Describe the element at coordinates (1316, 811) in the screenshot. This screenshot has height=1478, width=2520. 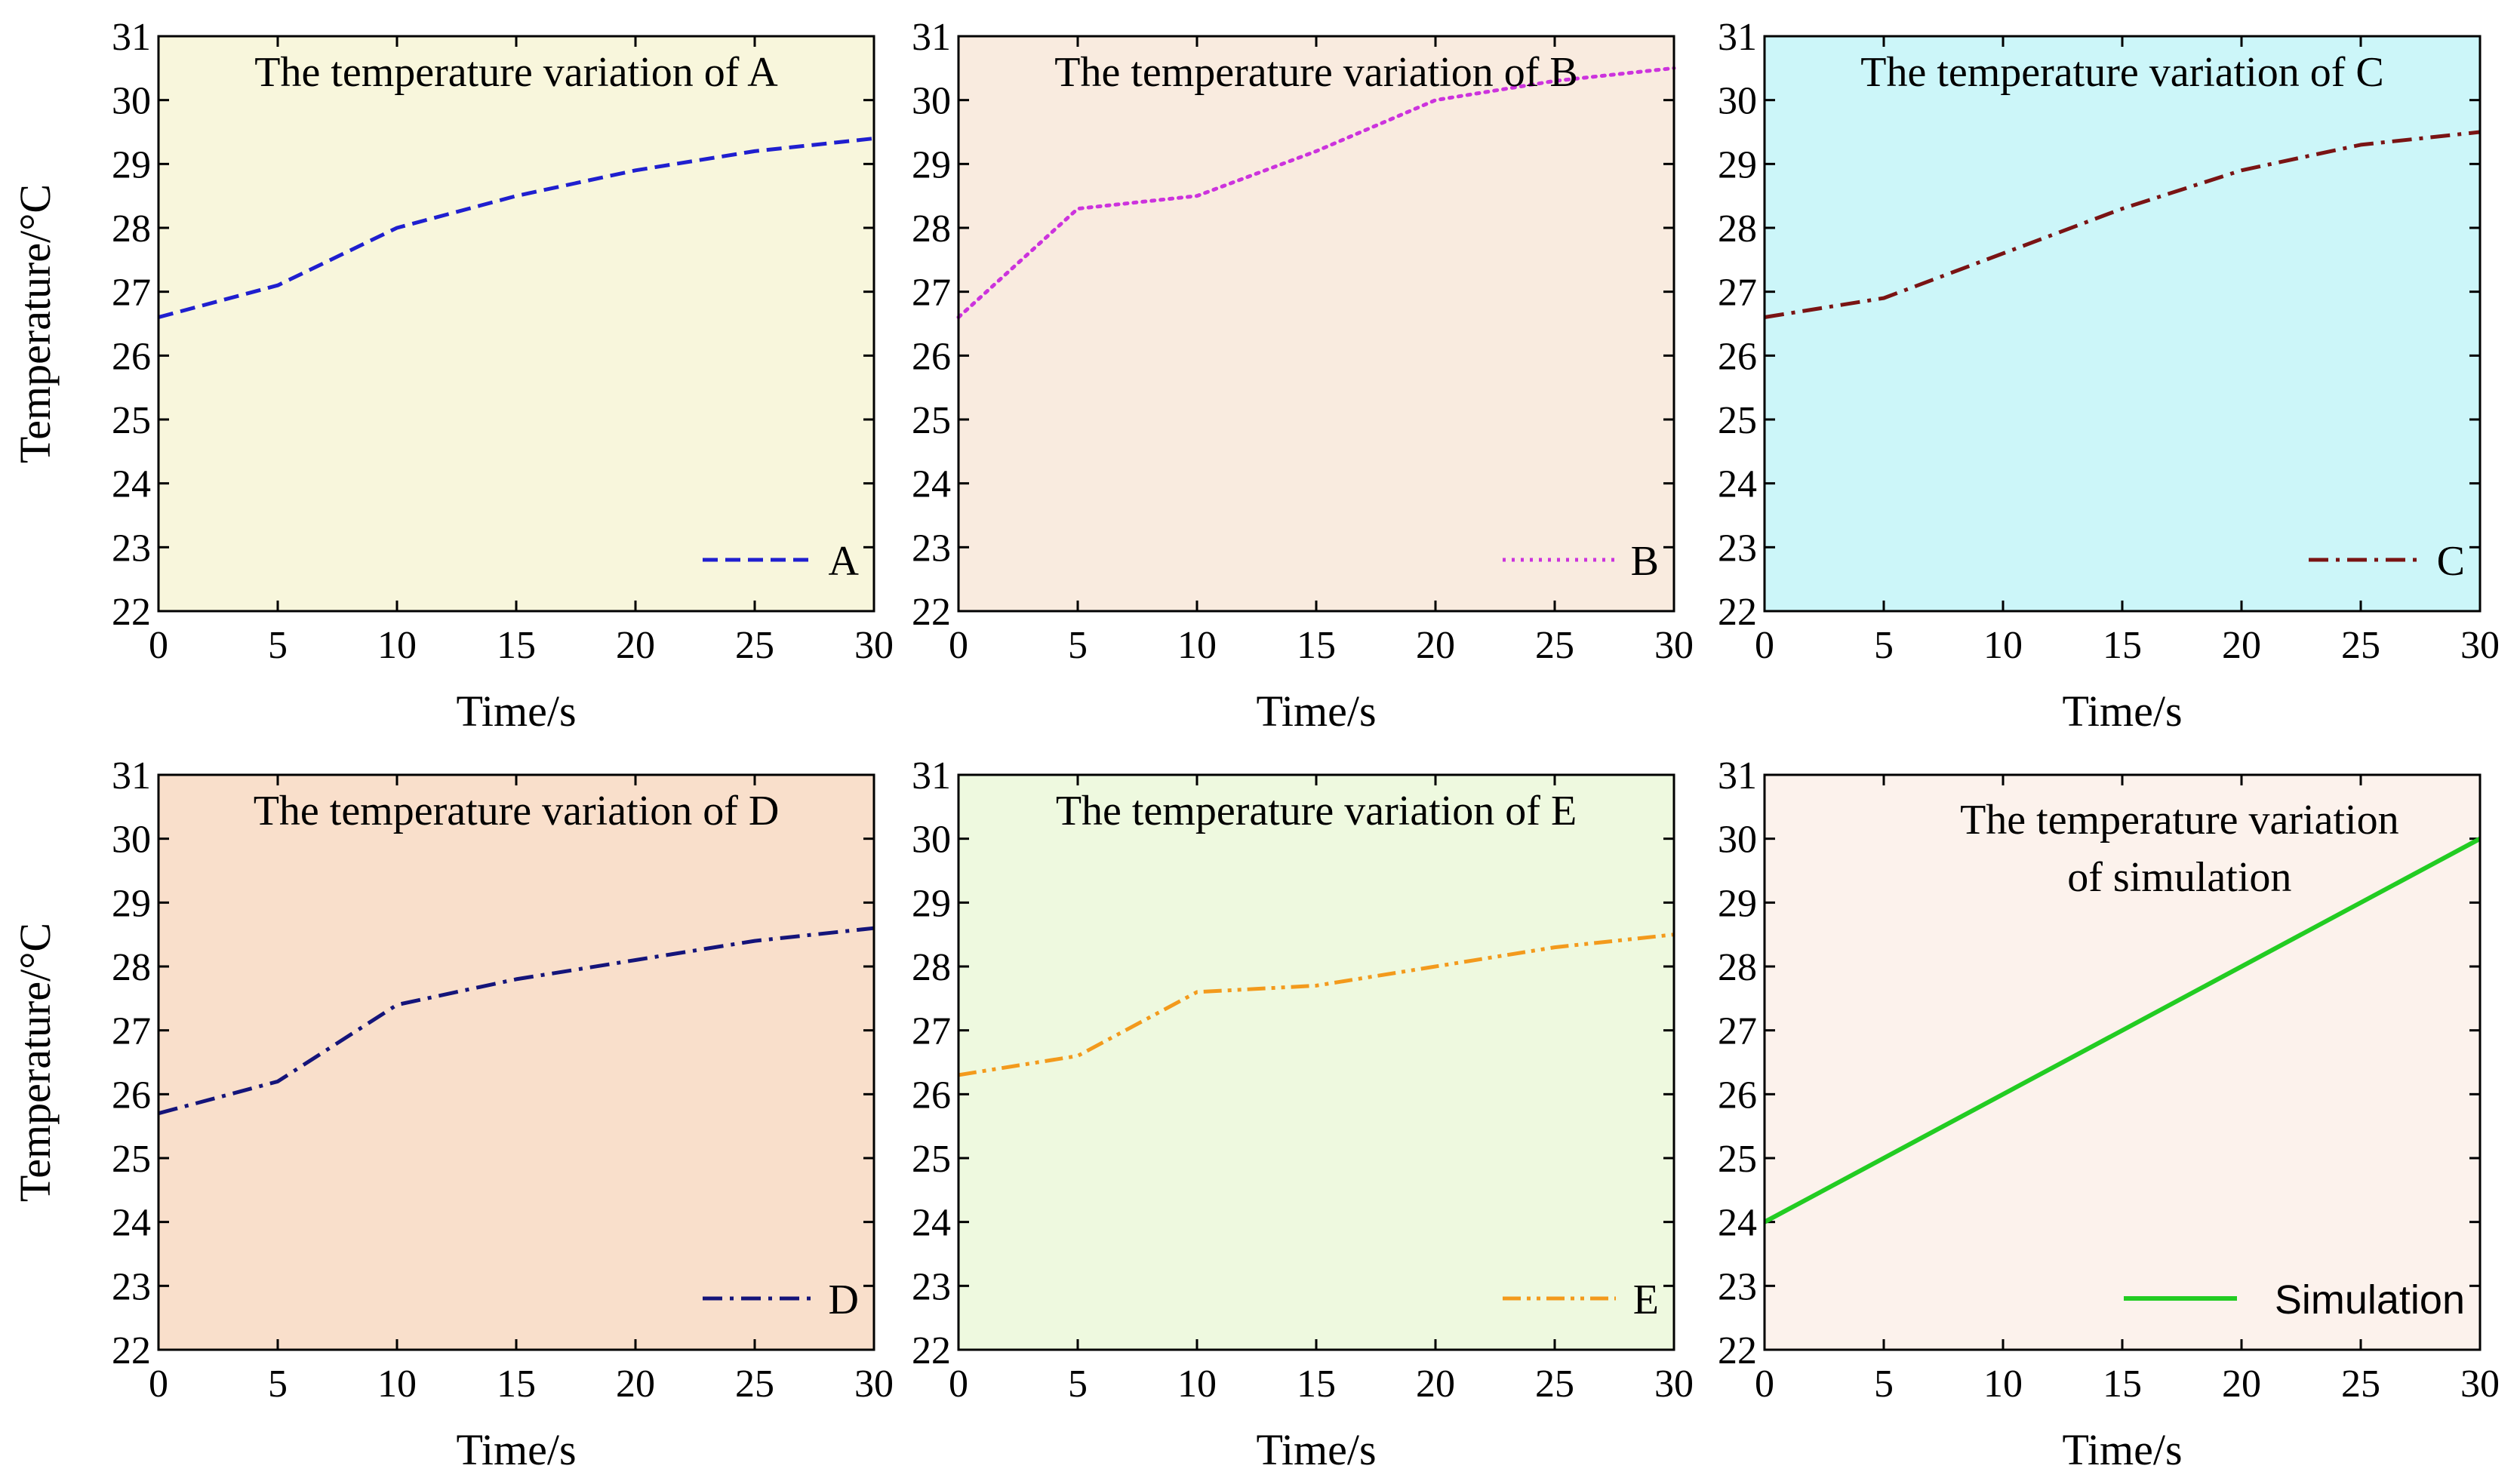
I see `chart-title: The temperature variation of E` at that location.